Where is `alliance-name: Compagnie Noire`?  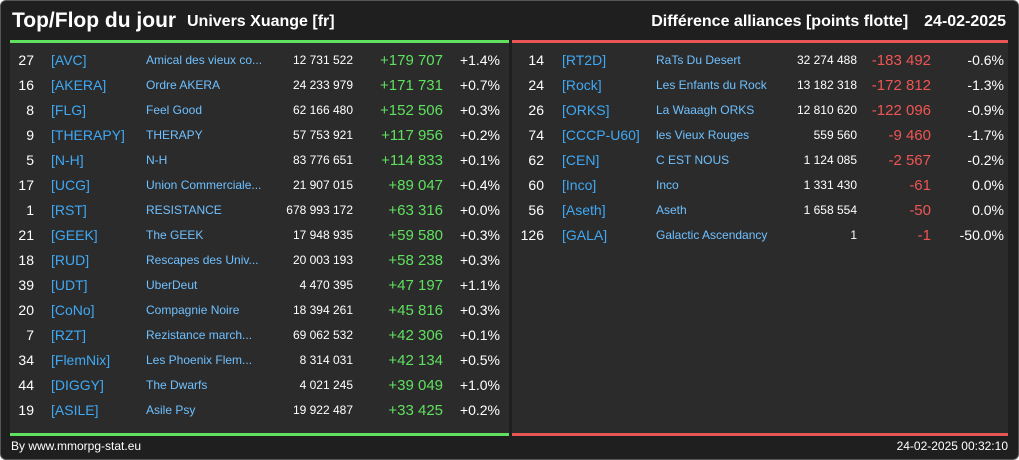 alliance-name: Compagnie Noire is located at coordinates (193, 310).